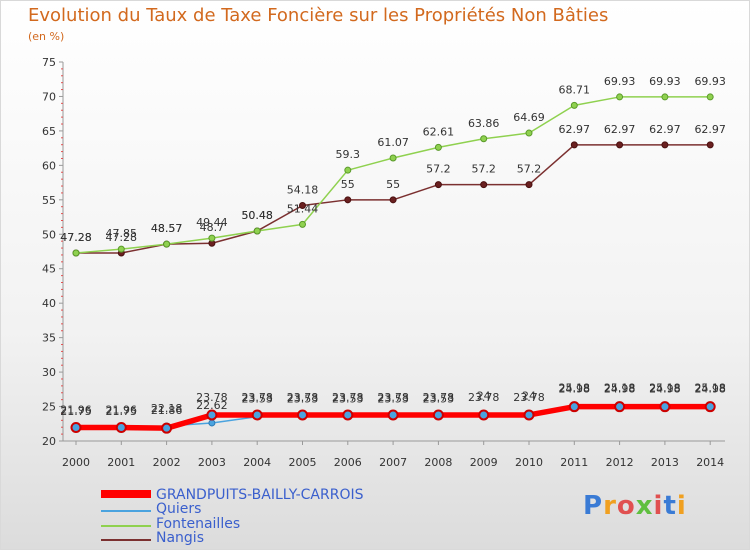 This screenshot has width=750, height=551. I want to click on data-label: 48.57, so click(167, 228).